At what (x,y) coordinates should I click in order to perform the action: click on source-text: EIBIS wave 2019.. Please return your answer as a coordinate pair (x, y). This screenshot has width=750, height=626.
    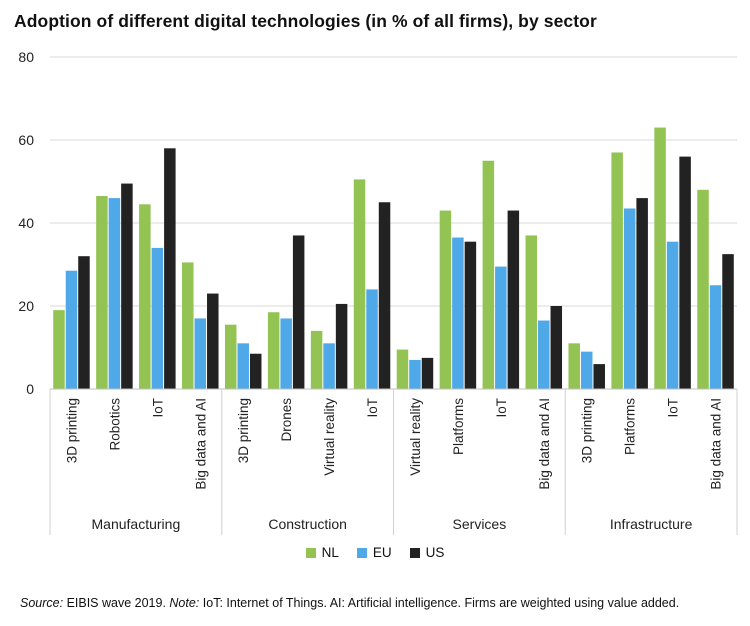
    Looking at the image, I should click on (116, 603).